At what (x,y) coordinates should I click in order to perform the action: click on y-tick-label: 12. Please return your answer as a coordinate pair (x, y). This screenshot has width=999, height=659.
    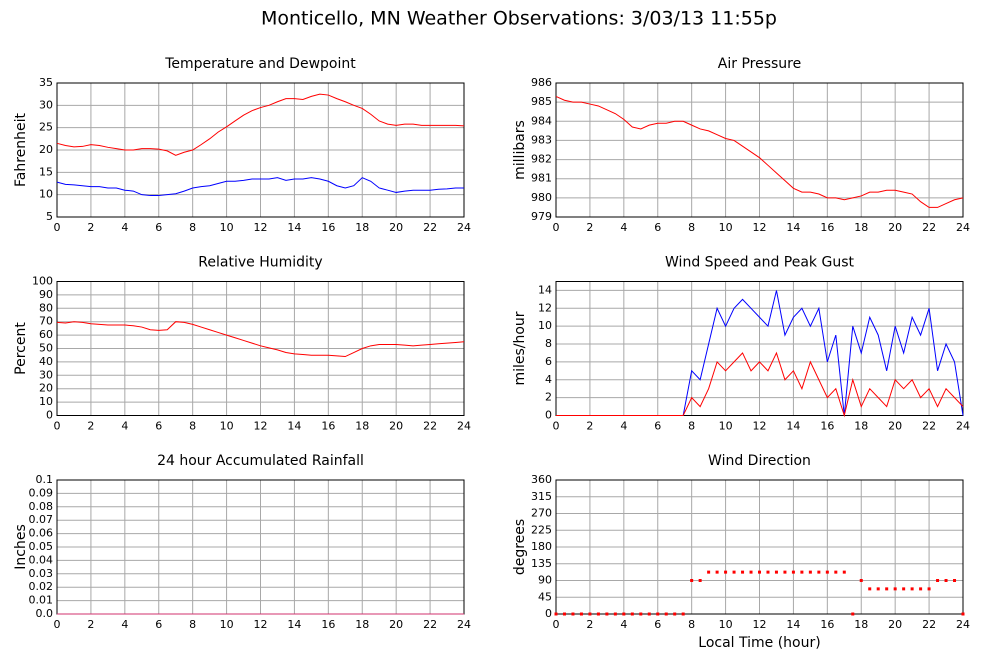
    Looking at the image, I should click on (545, 307).